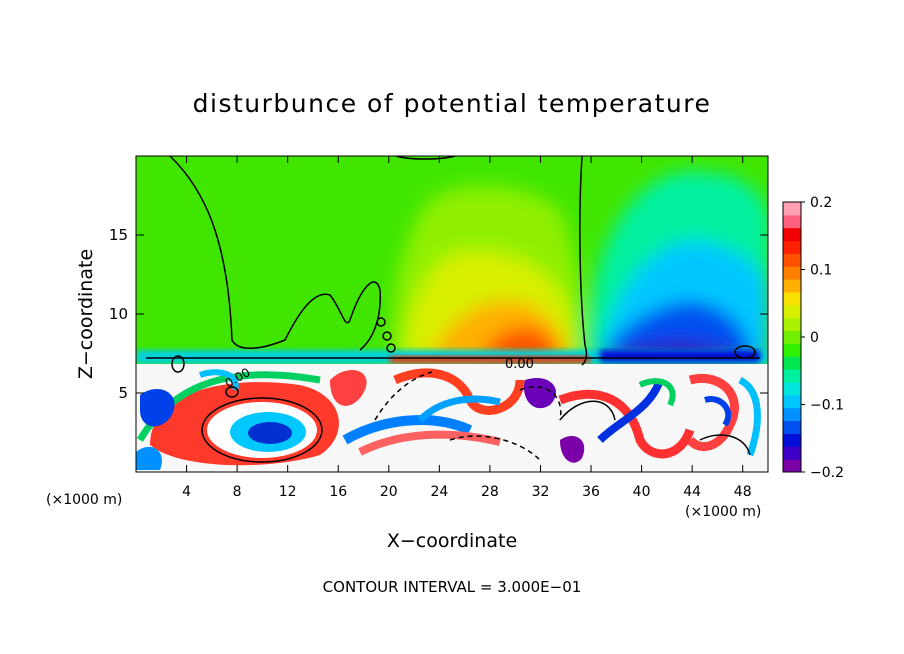  Describe the element at coordinates (452, 541) in the screenshot. I see `x-axis-label: X−coordinate` at that location.